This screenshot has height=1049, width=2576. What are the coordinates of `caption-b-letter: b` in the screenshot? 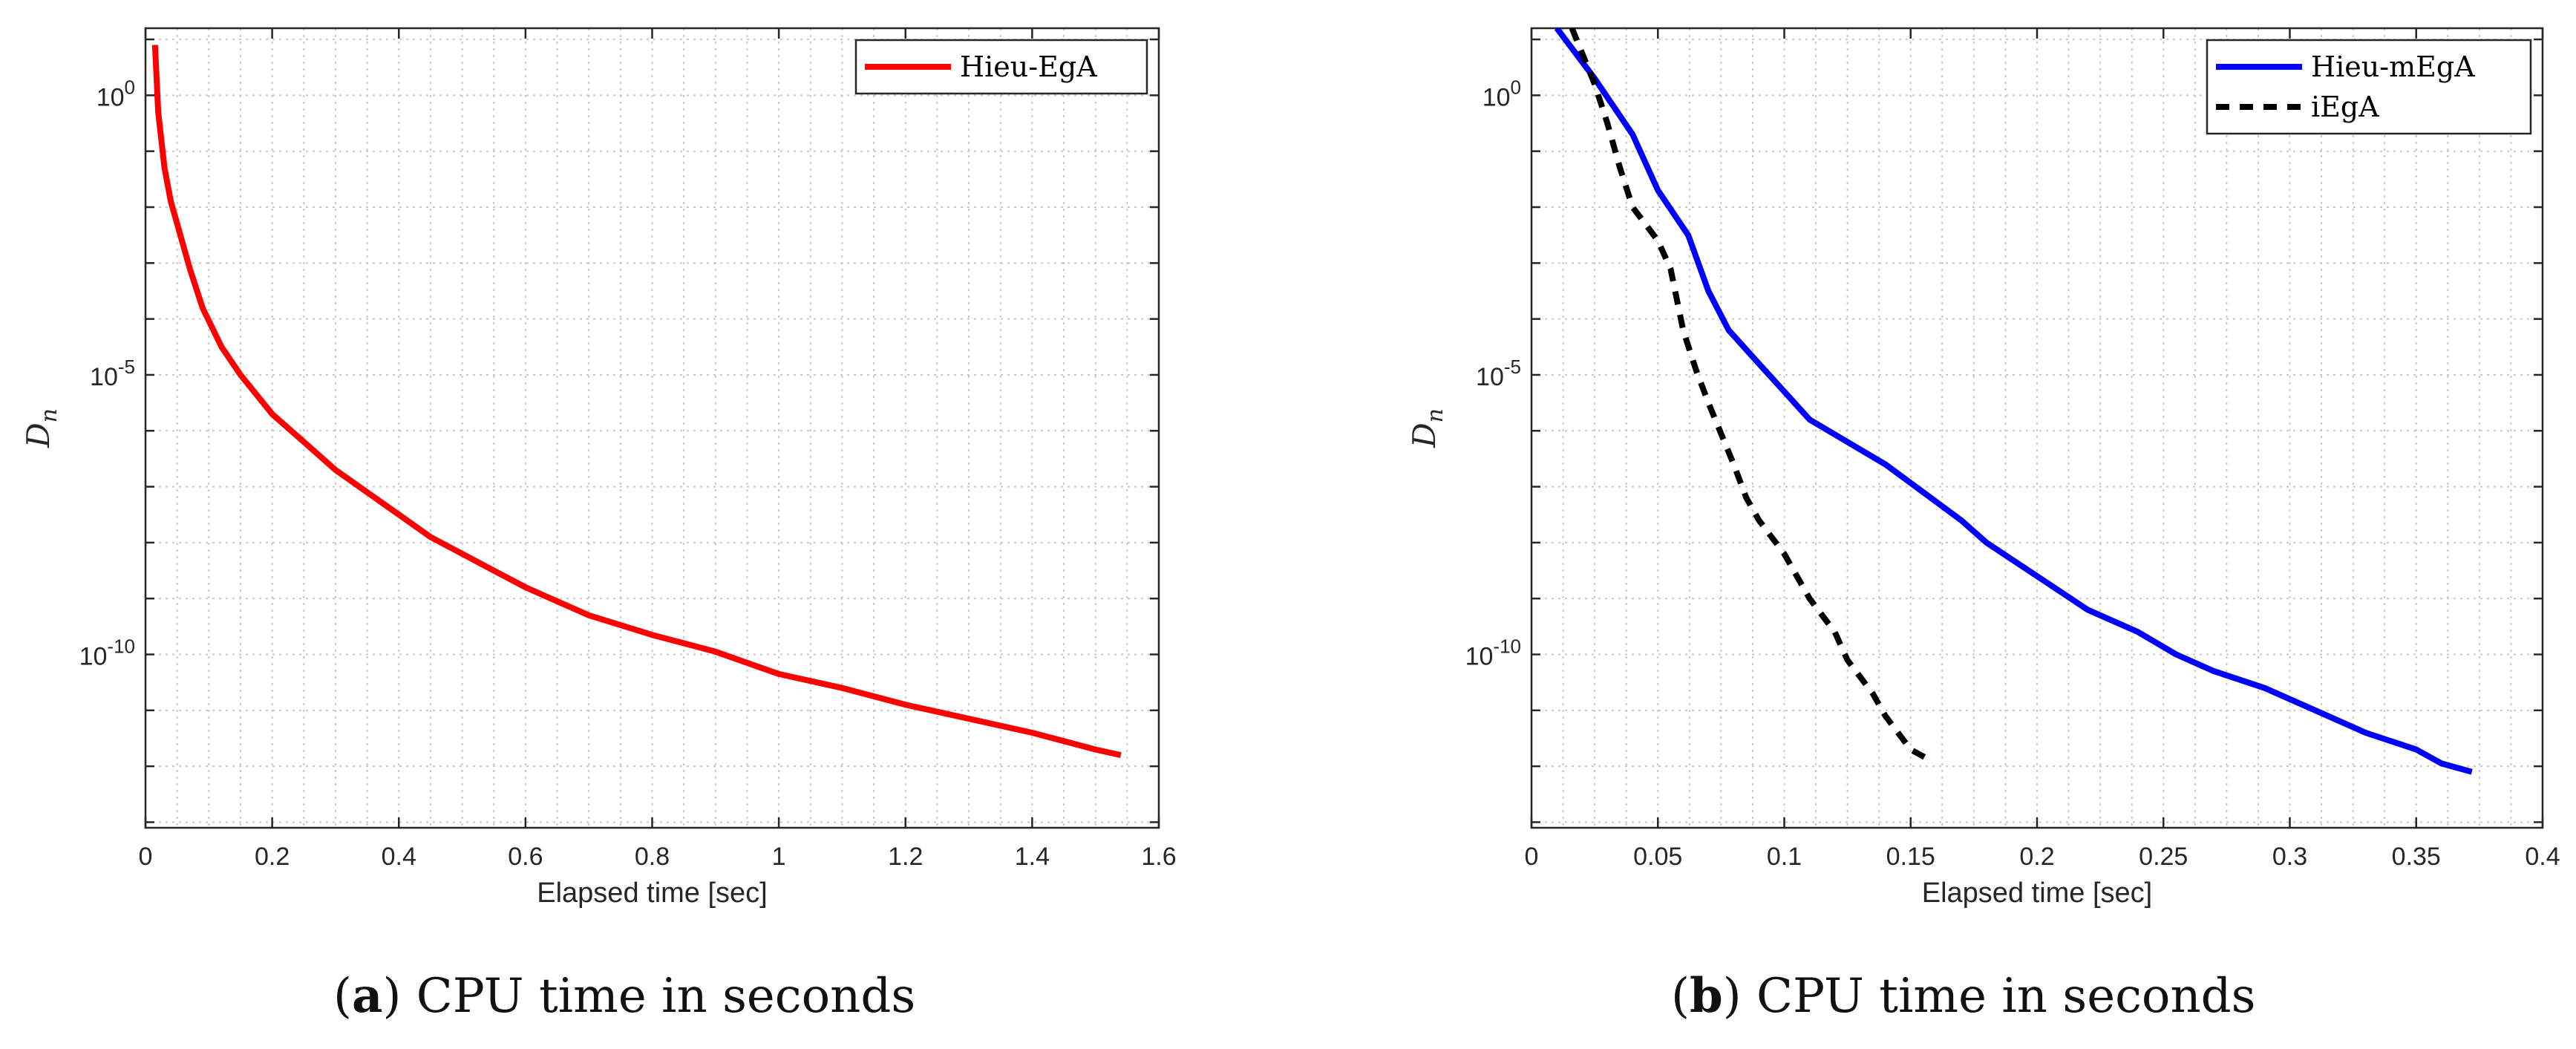 It's located at (1707, 996).